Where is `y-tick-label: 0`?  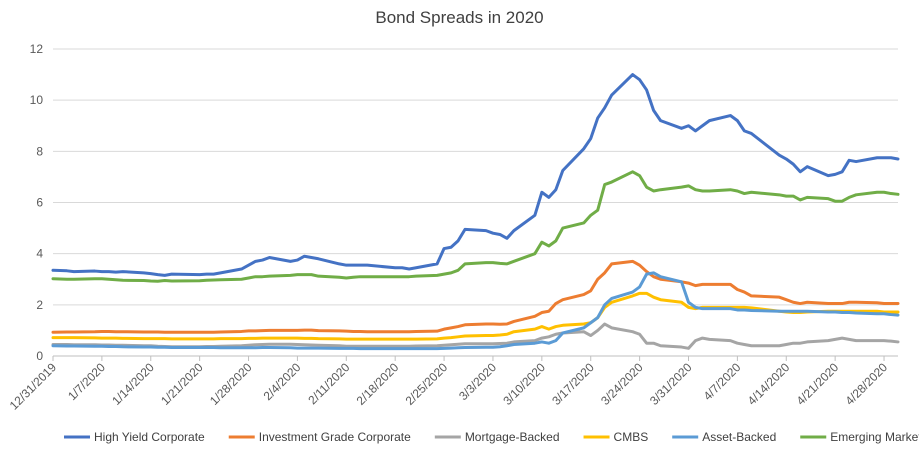
y-tick-label: 0 is located at coordinates (39, 356).